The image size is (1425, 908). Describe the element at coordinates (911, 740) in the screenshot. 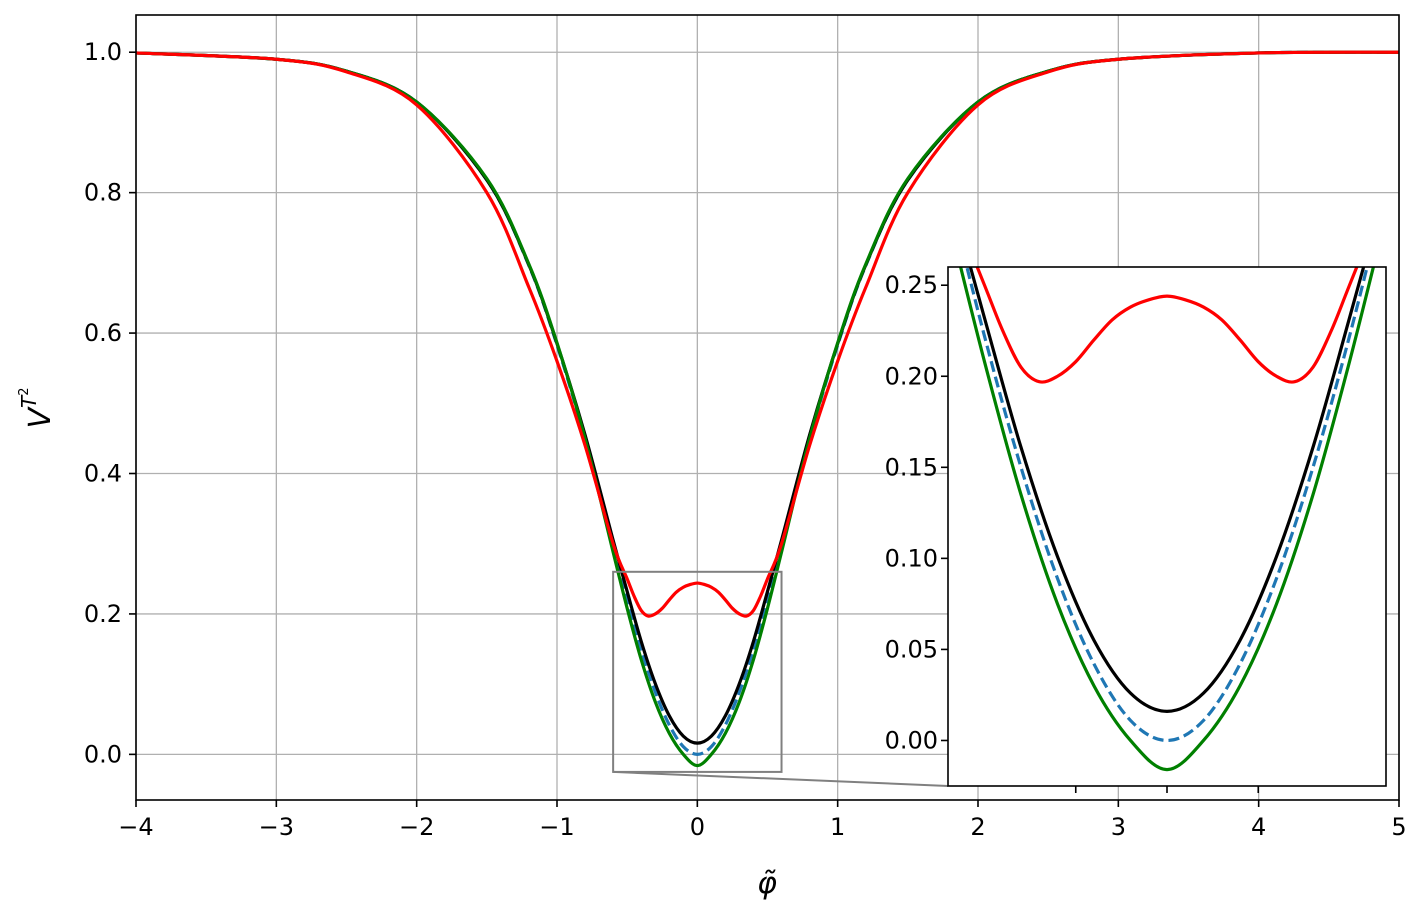

I see `inset-y-tick-label: 0.00` at that location.